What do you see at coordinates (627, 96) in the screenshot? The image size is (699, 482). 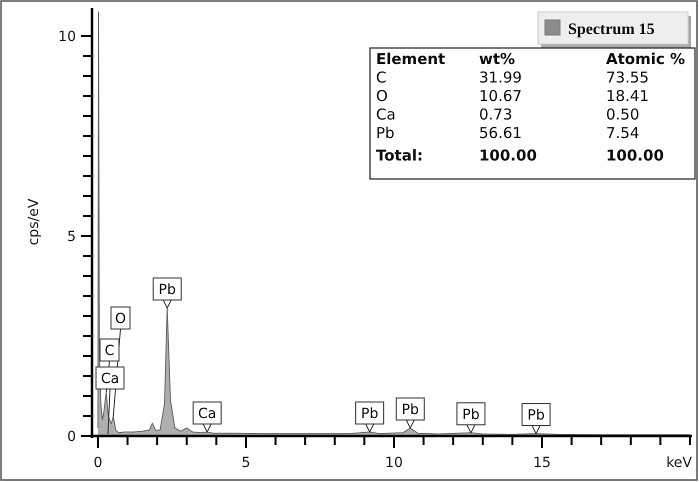 I see `annotation: 18.41` at bounding box center [627, 96].